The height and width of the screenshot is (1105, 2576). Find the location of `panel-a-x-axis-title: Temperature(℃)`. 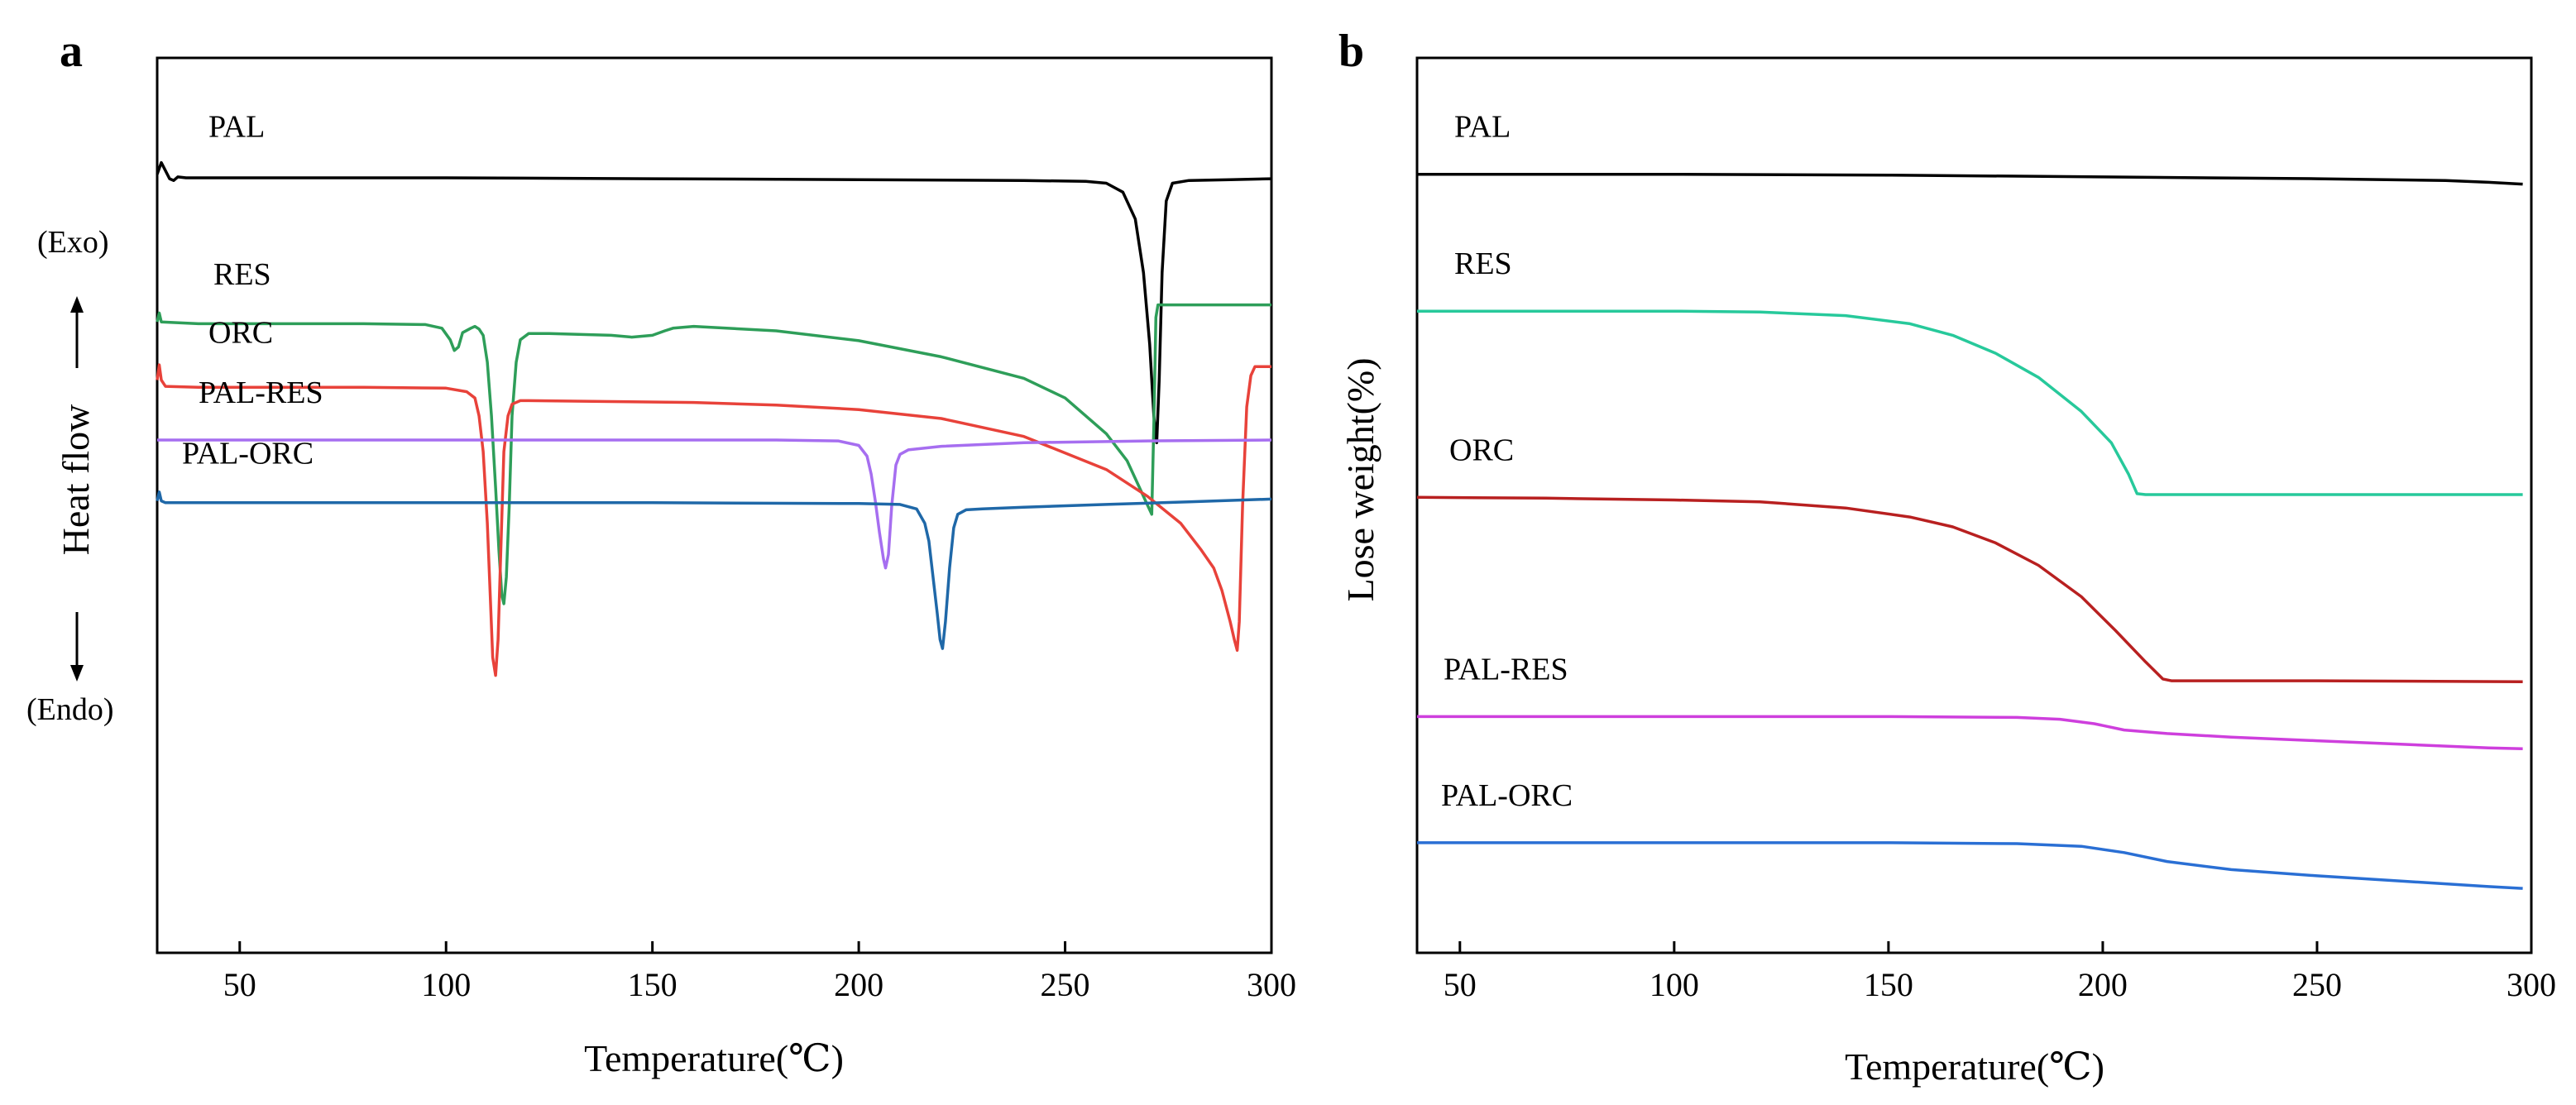

panel-a-x-axis-title: Temperature(℃) is located at coordinates (714, 1058).